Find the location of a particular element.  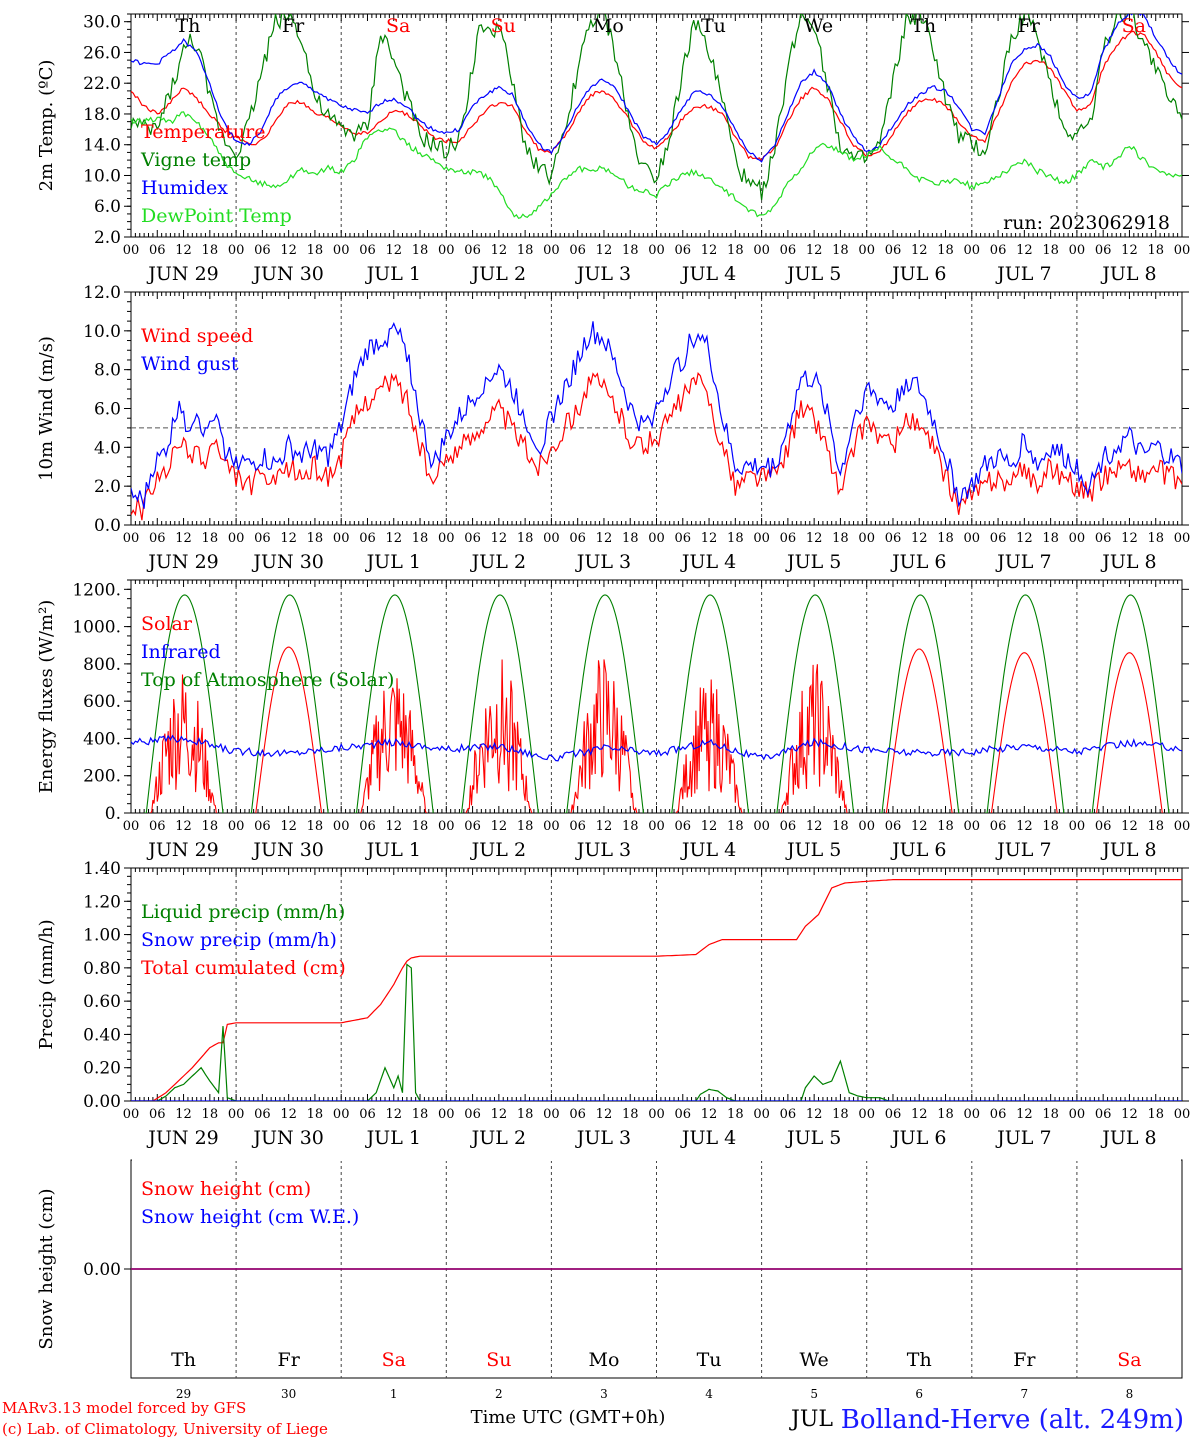

legend-entry: Wind gust is located at coordinates (190, 364).